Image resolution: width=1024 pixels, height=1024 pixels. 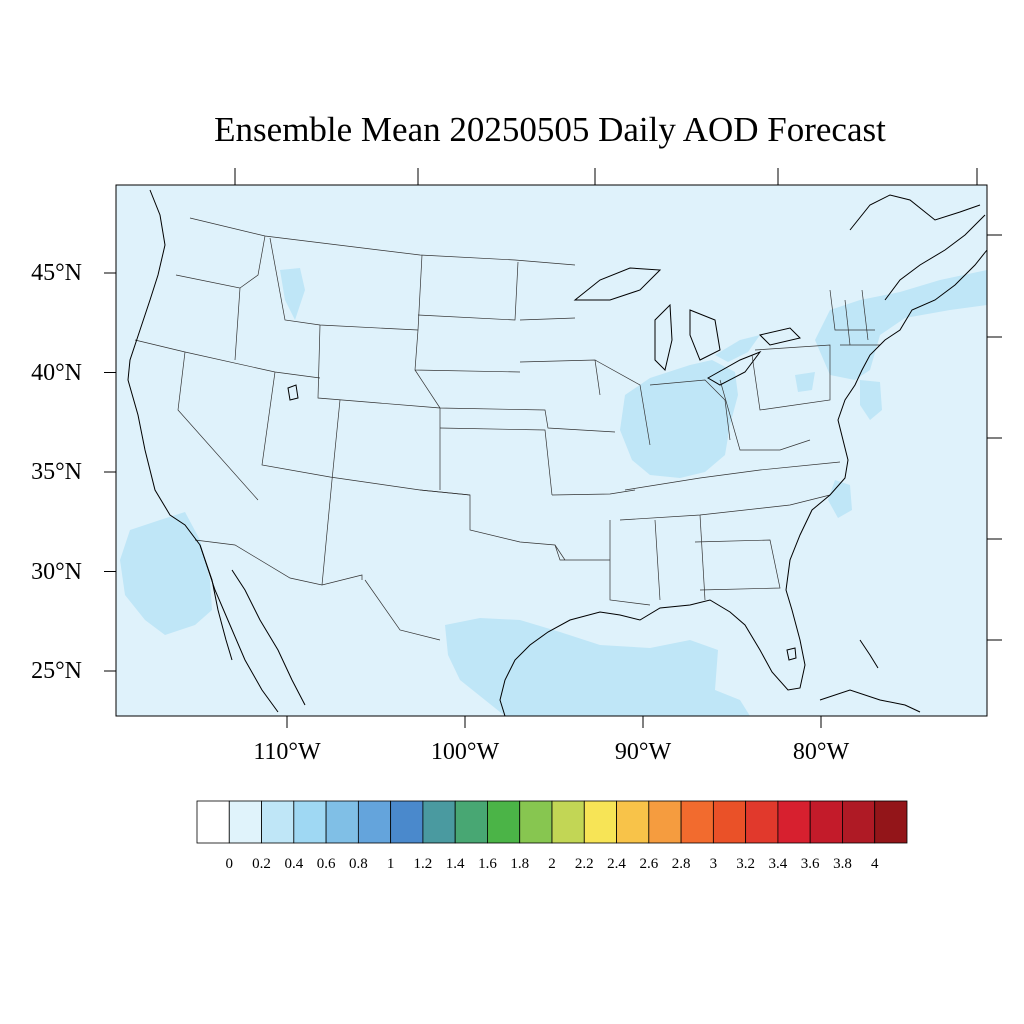 I want to click on lat-label: 40°N, so click(x=56, y=372).